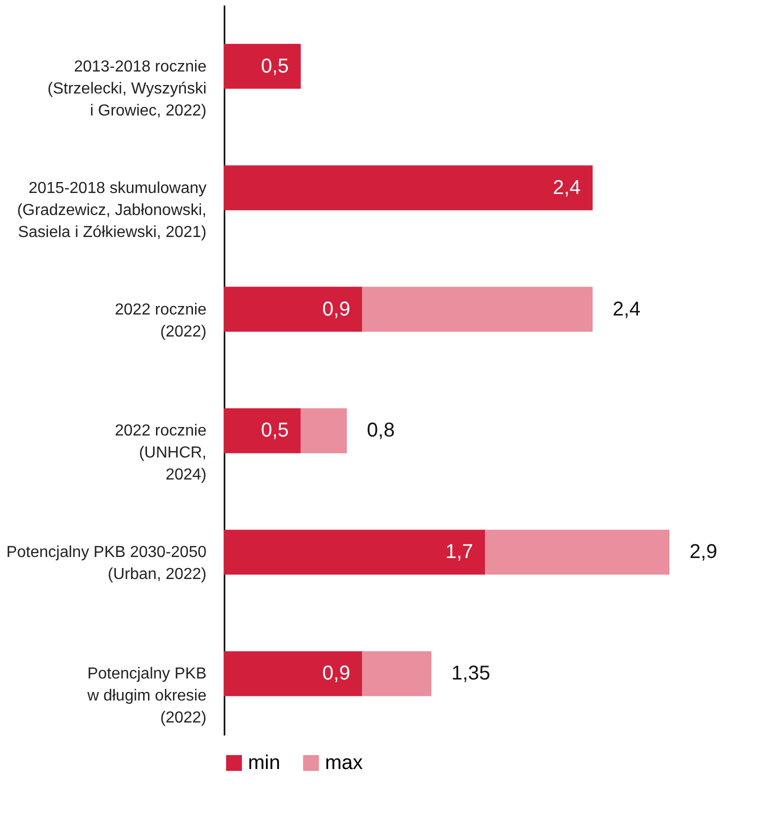 This screenshot has height=837, width=775. Describe the element at coordinates (106, 564) in the screenshot. I see `y-tick-label: Potencjalny PKB 2030-2050 (Urban, 2022)` at that location.